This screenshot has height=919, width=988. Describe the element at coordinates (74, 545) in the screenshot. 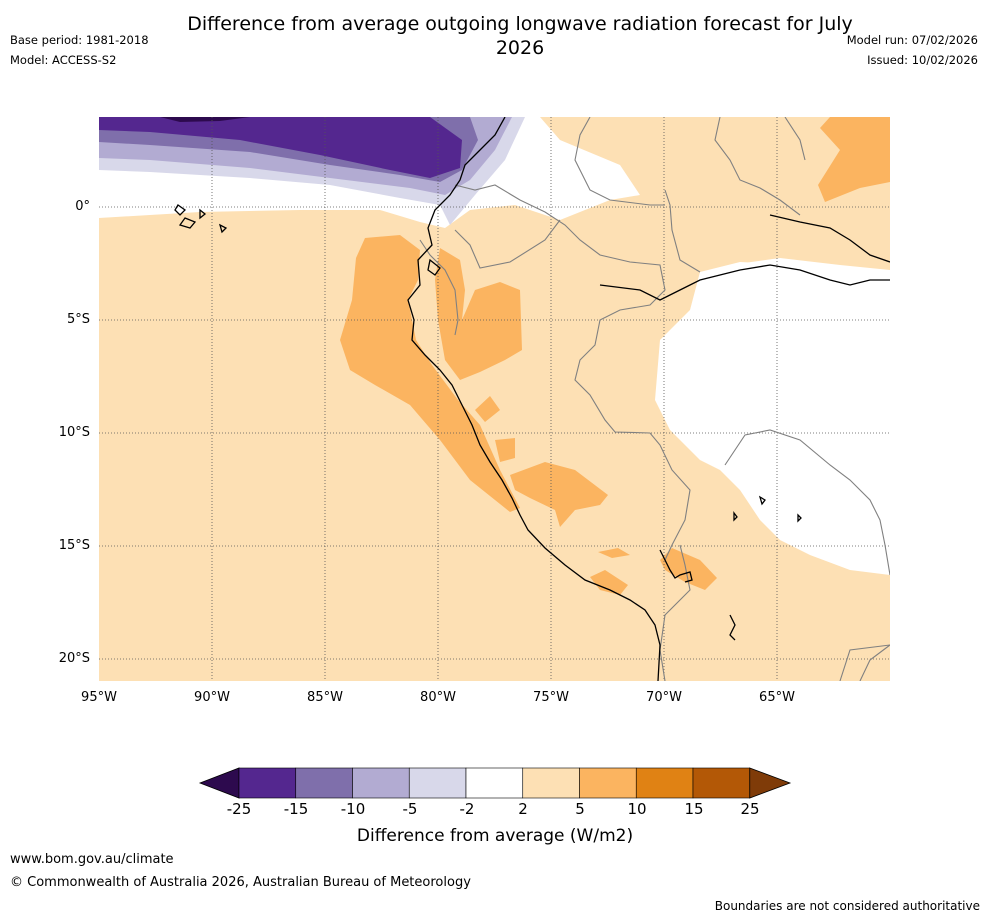

I see `lat-label-15s: 15°S` at that location.